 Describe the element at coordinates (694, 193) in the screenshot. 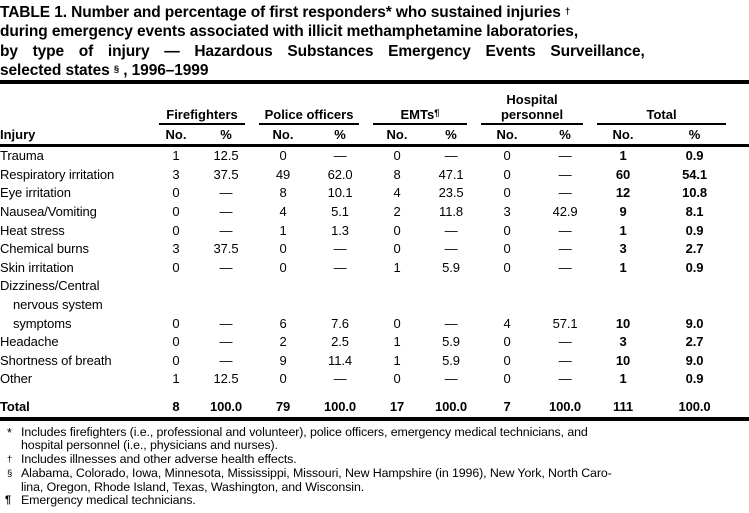

I see `percent-cell: 10.8` at that location.